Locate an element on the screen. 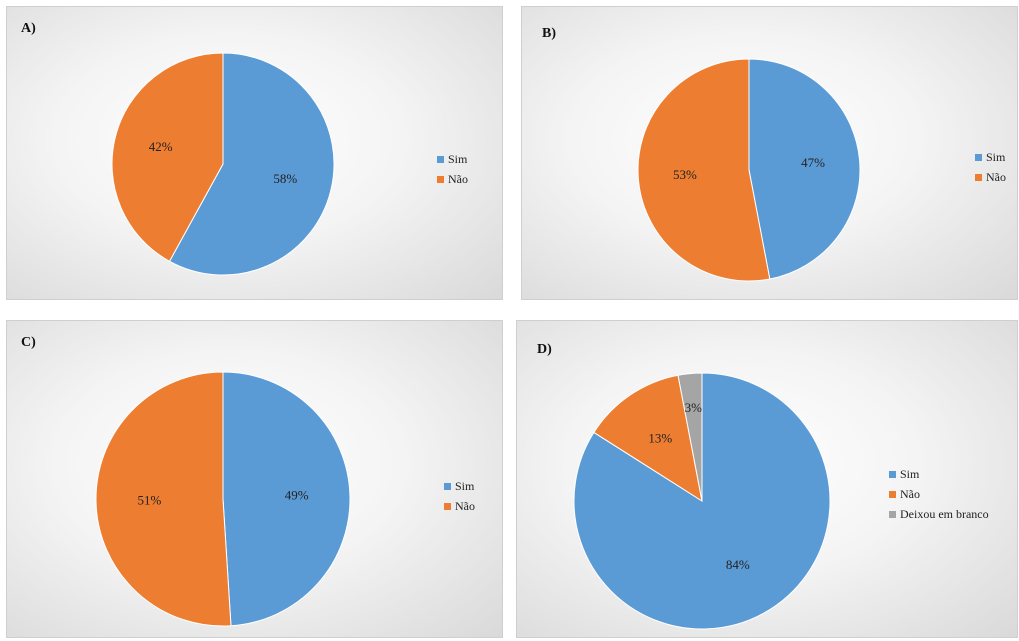 The image size is (1019, 641). pie-chart: 58% 42% is located at coordinates (223, 164).